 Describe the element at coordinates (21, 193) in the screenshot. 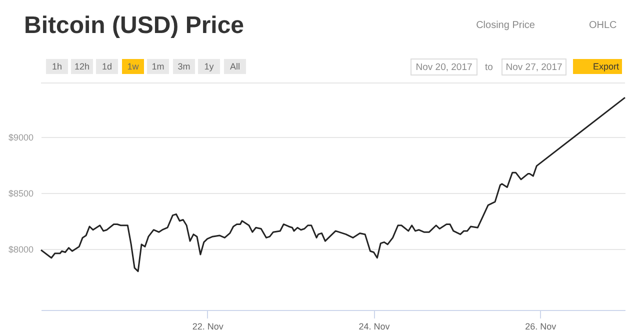

I see `y-tick-label: $8500` at that location.